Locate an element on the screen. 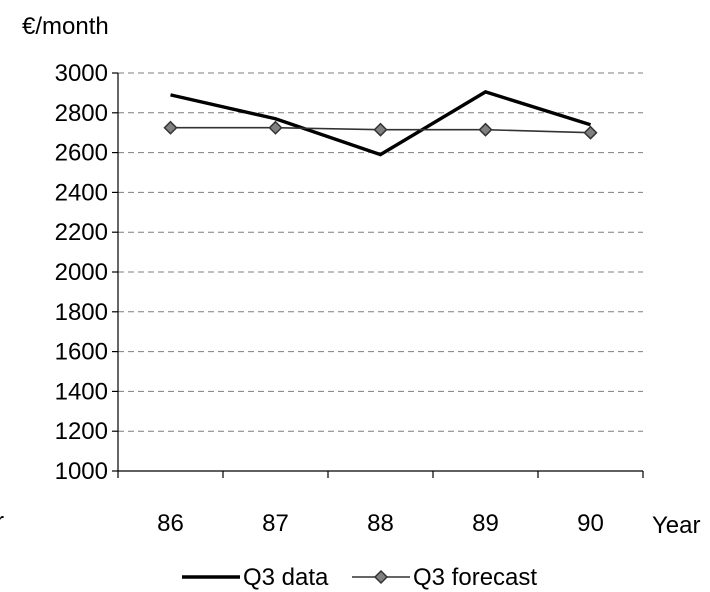  series-line-q3-data is located at coordinates (381, 123).